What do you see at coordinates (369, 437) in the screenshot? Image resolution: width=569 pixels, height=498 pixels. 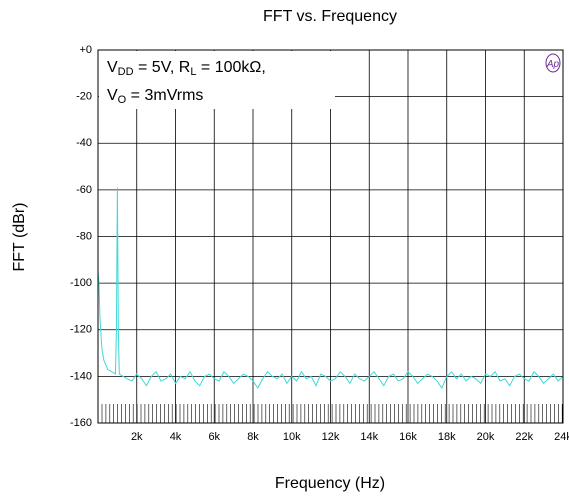 I see `x-tick-label: 14k` at bounding box center [369, 437].